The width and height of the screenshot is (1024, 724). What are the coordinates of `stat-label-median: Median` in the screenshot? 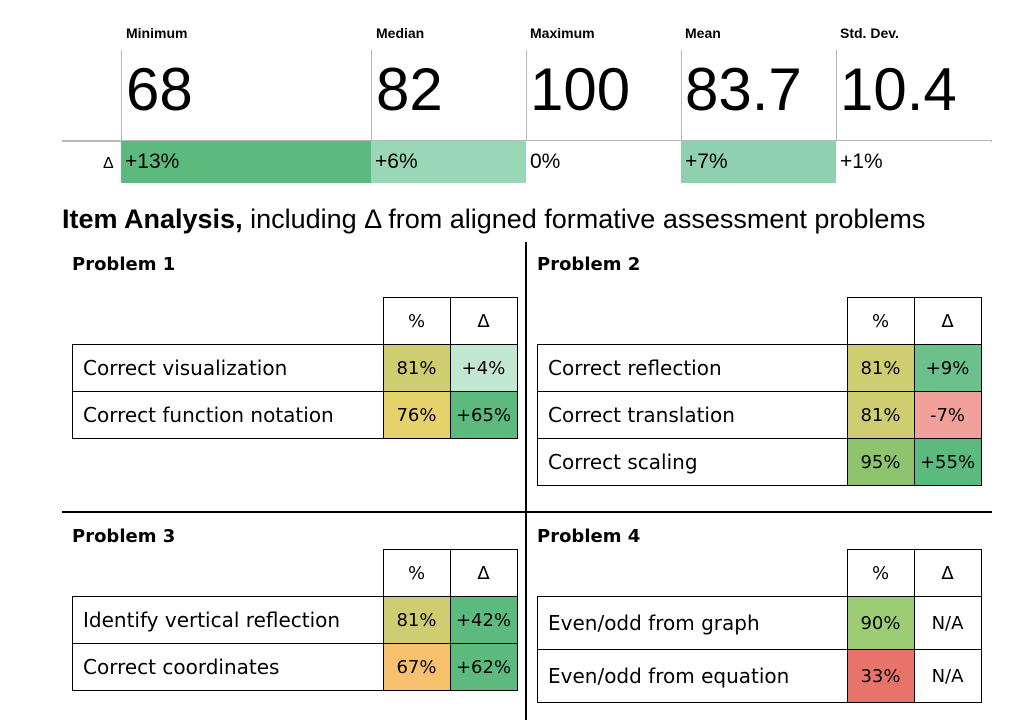 It's located at (400, 33).